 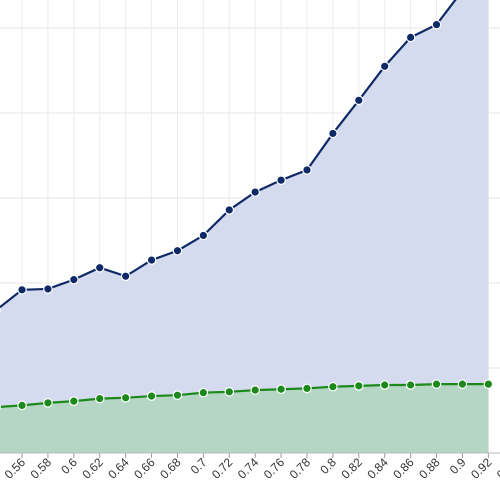 I want to click on x-tick-label: 0.8, so click(x=328, y=466).